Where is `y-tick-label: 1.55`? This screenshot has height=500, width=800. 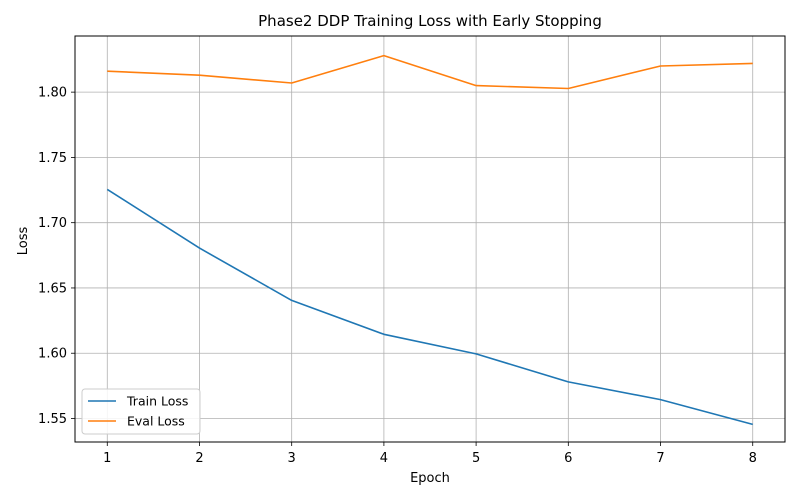 y-tick-label: 1.55 is located at coordinates (52, 419).